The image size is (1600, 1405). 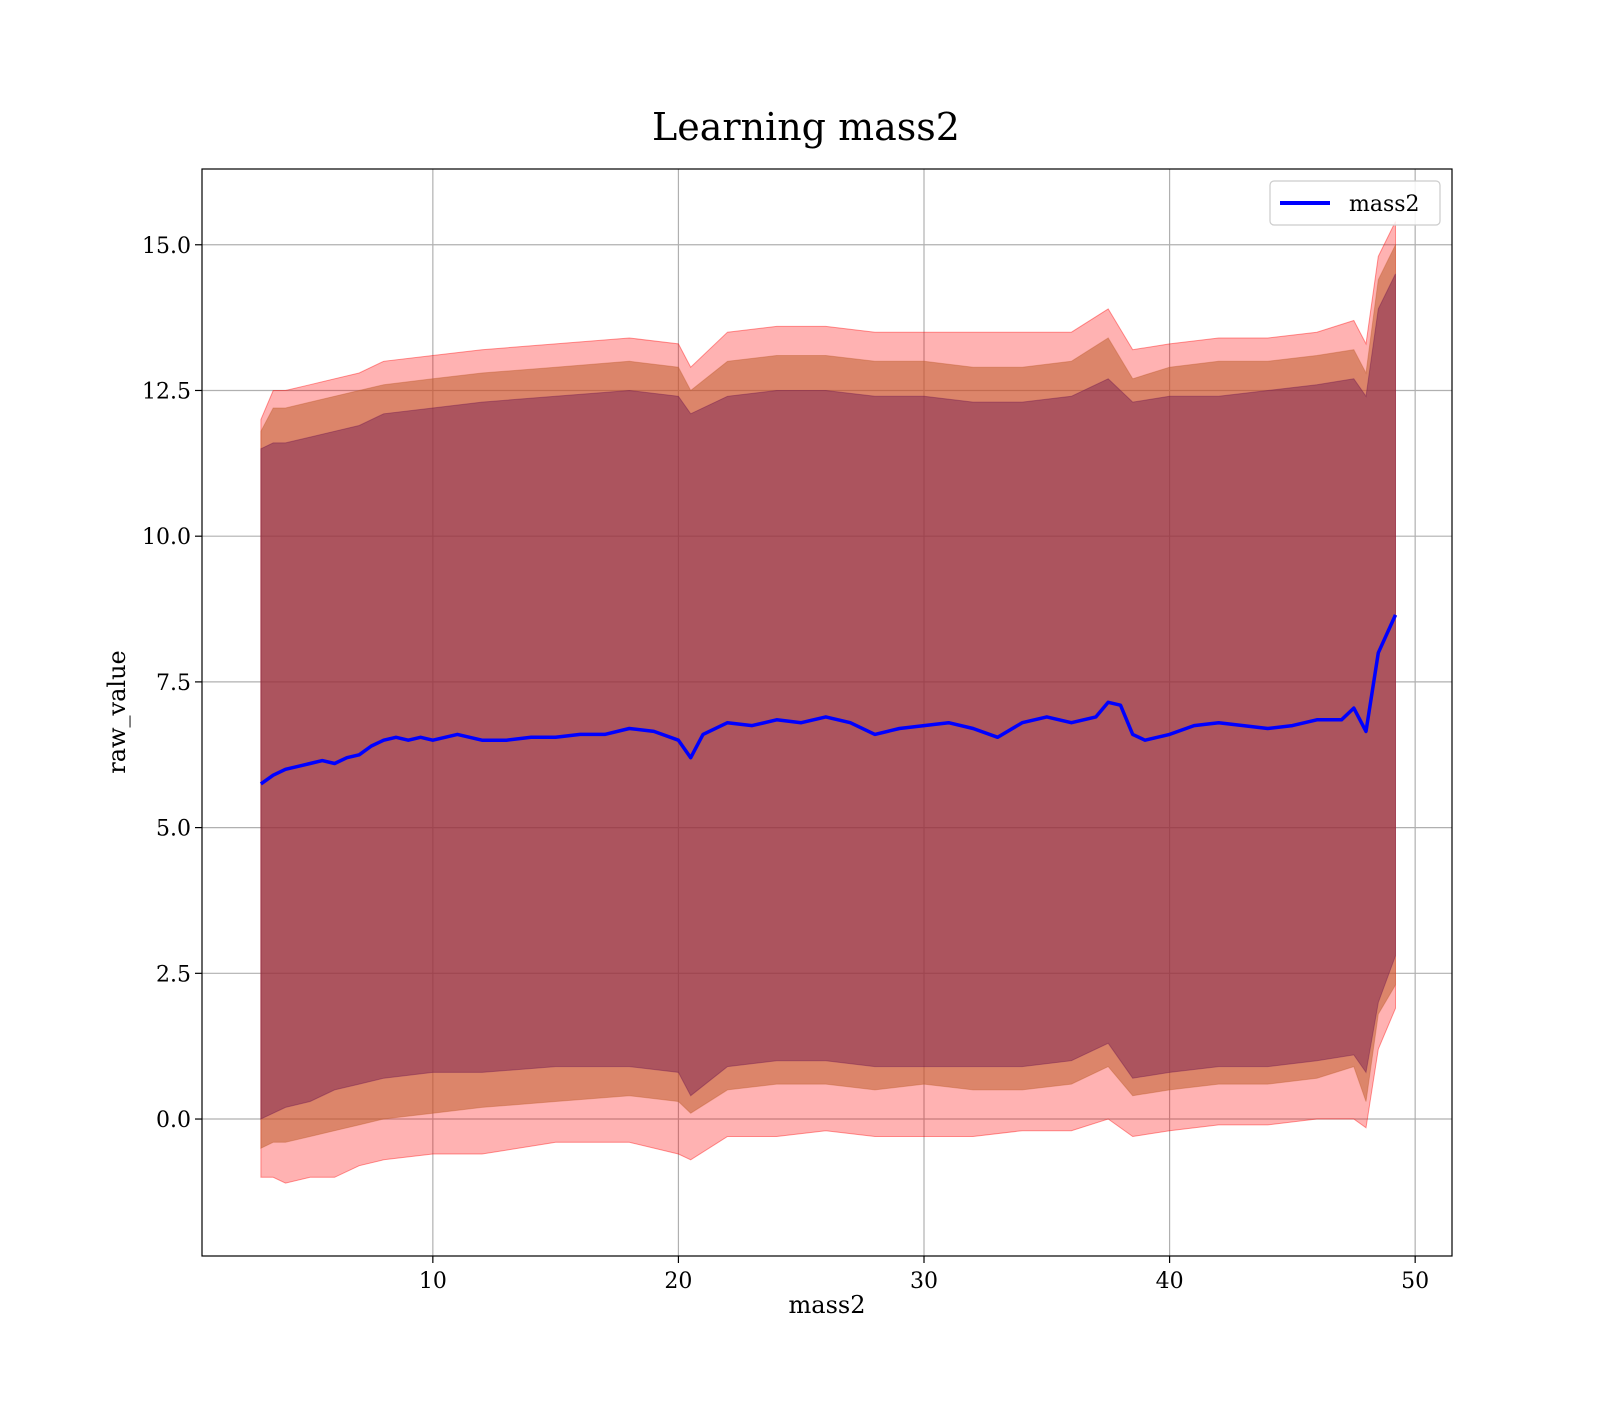 What do you see at coordinates (166, 537) in the screenshot?
I see `y-tick-label: 10.0` at bounding box center [166, 537].